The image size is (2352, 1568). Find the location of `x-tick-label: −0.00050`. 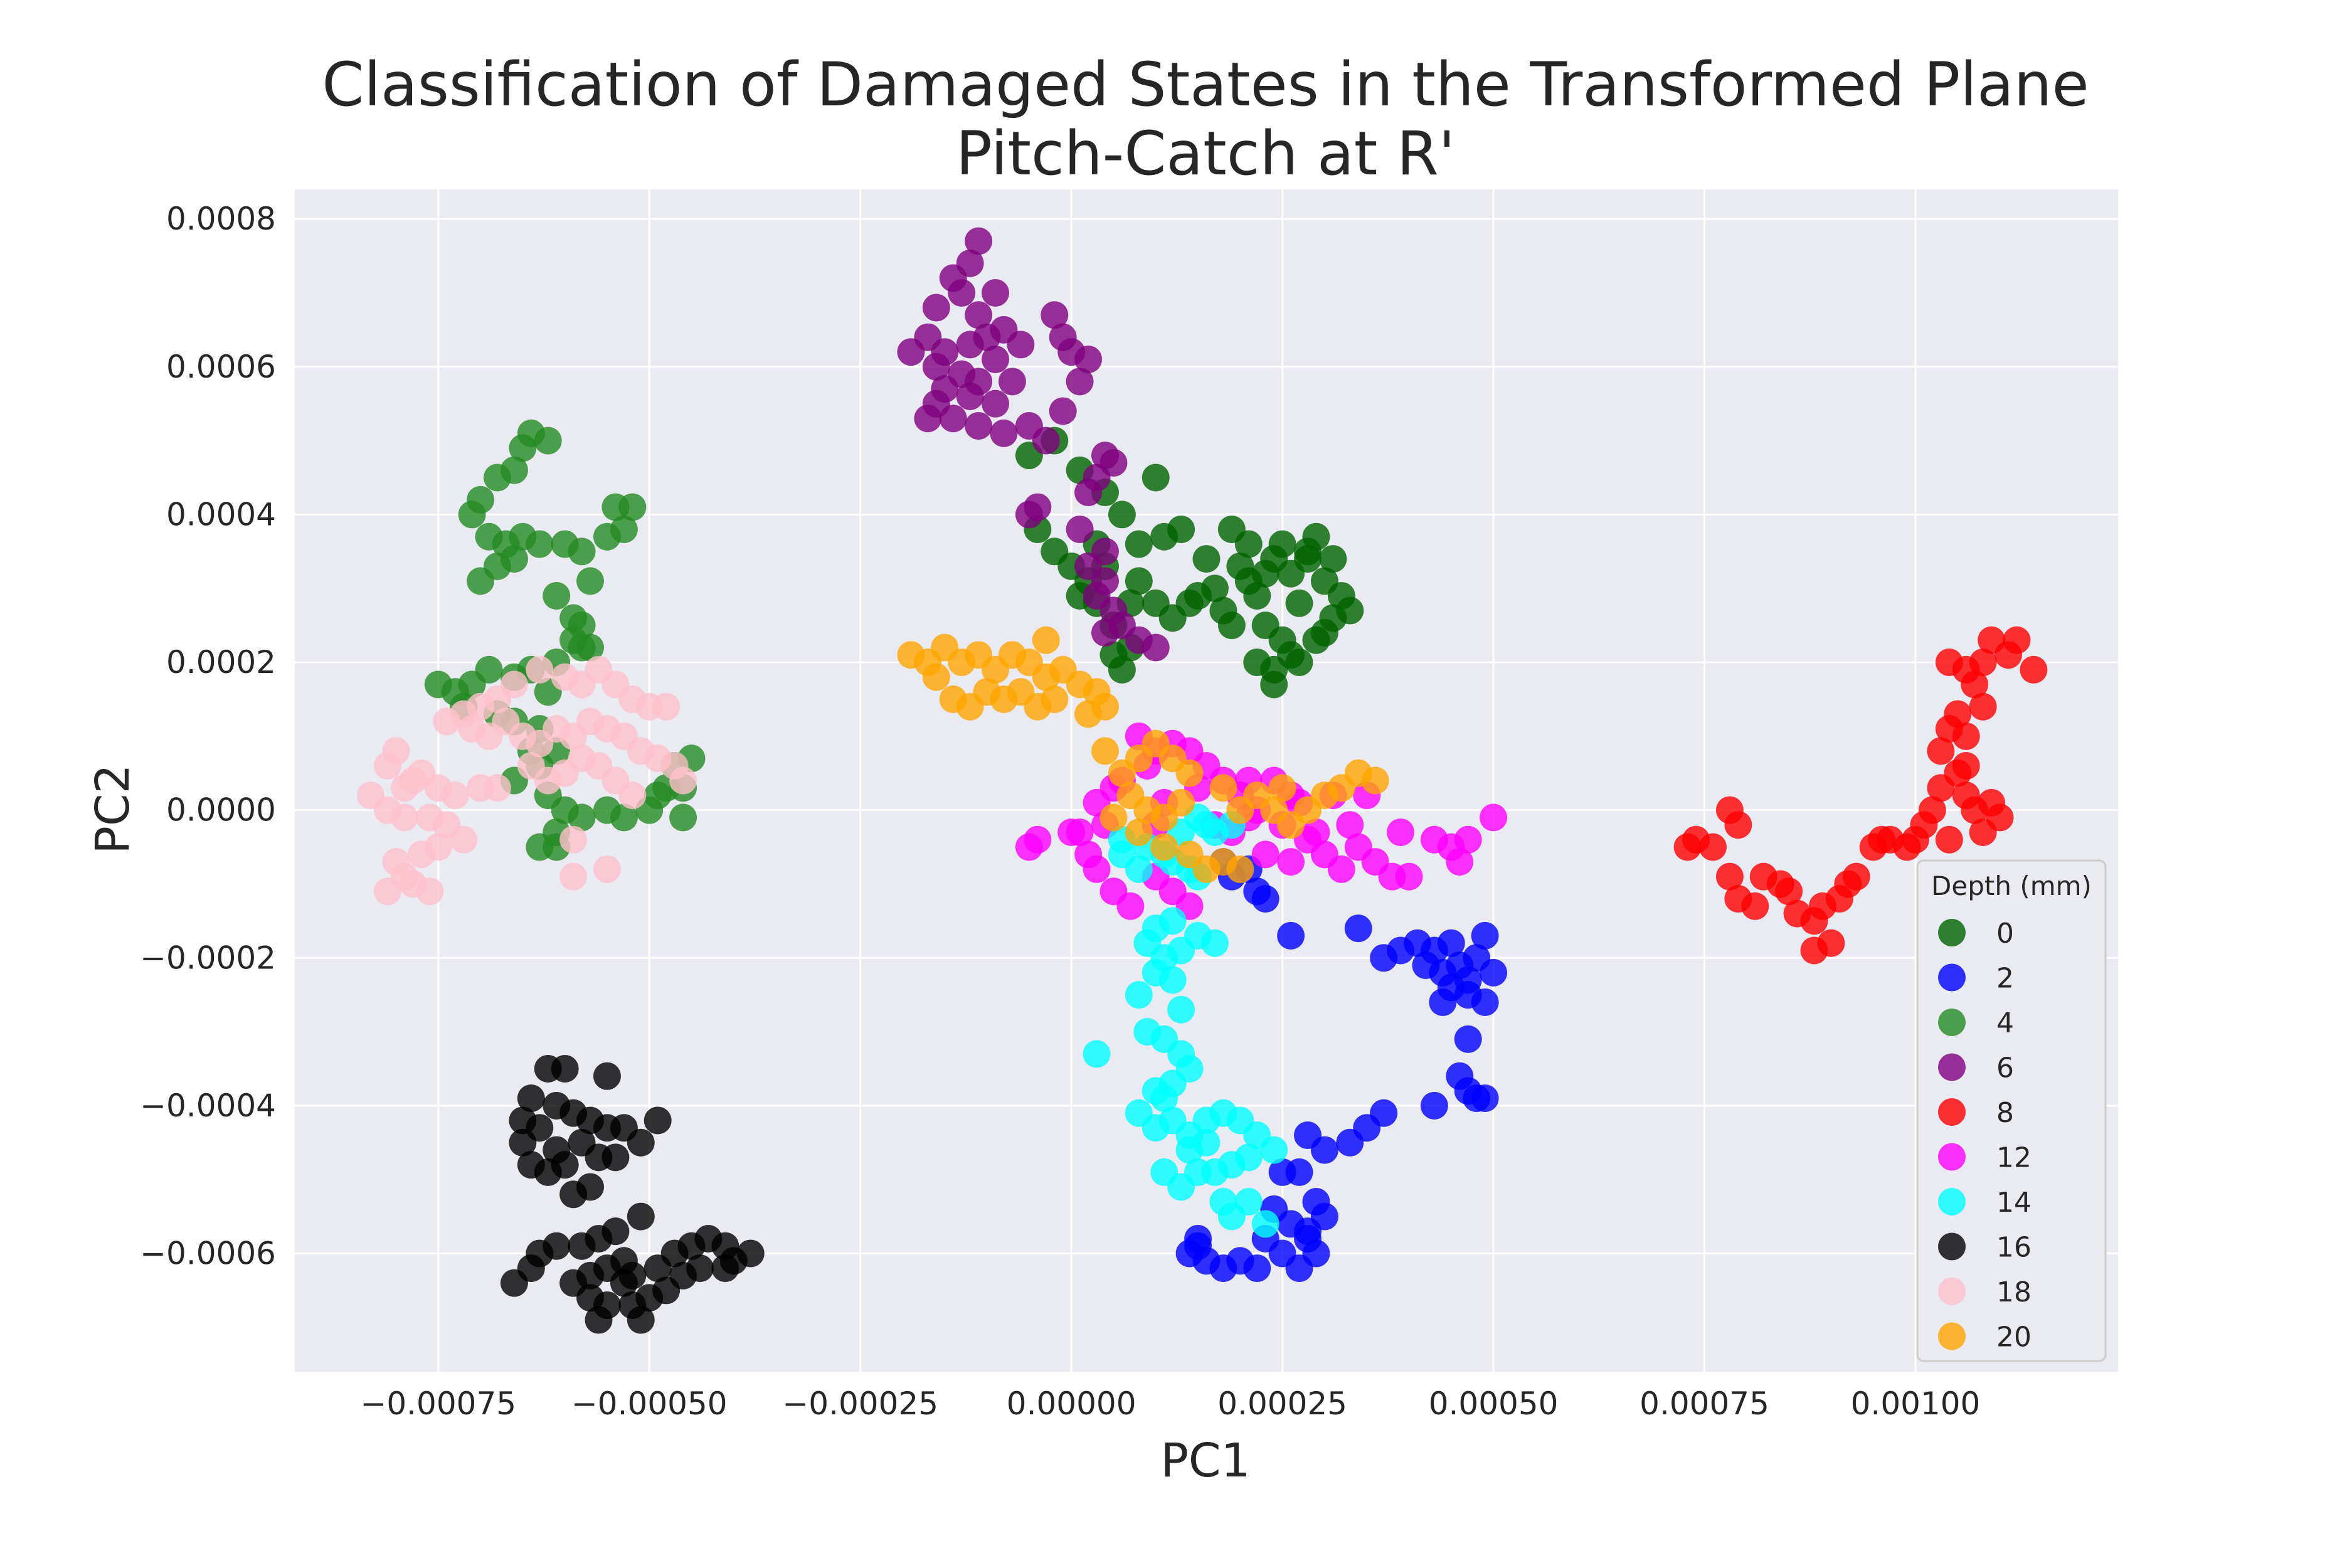

x-tick-label: −0.00050 is located at coordinates (650, 1403).